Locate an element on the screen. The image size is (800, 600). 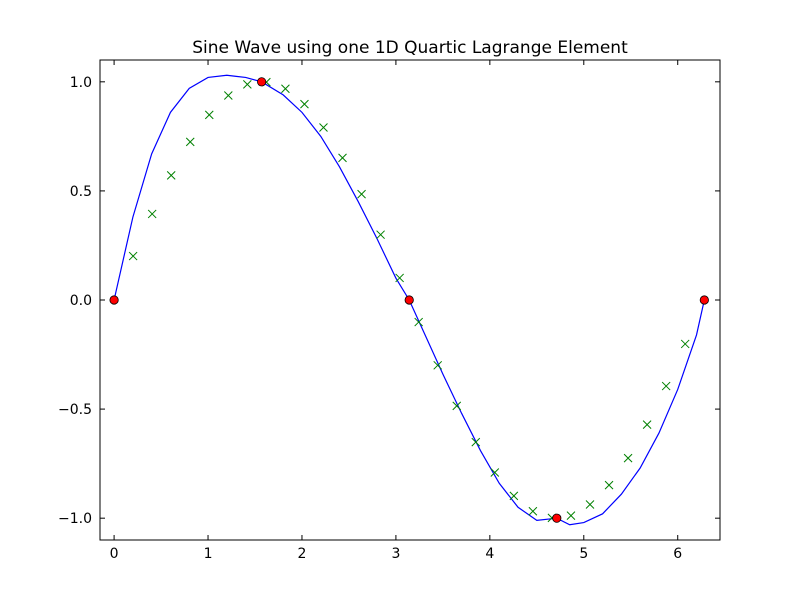
x-tick-label: 2 is located at coordinates (302, 554).